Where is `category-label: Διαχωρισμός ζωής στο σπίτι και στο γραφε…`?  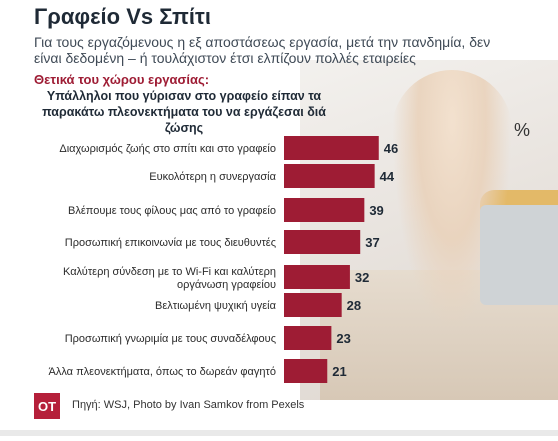 category-label: Διαχωρισμός ζωής στο σπίτι και στο γραφε… is located at coordinates (167, 149).